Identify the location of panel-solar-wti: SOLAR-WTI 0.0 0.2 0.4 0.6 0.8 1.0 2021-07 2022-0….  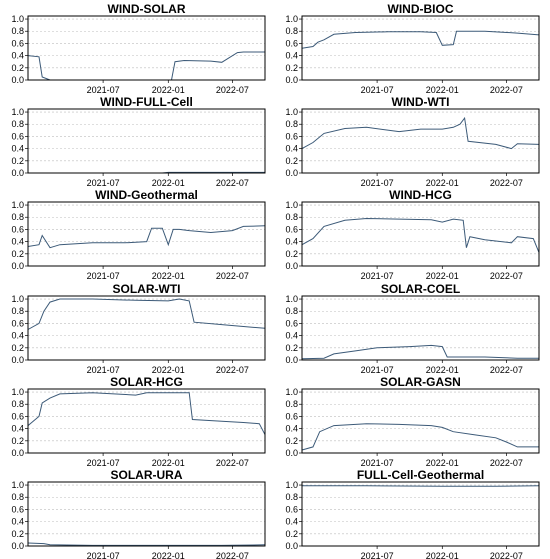
(138, 328).